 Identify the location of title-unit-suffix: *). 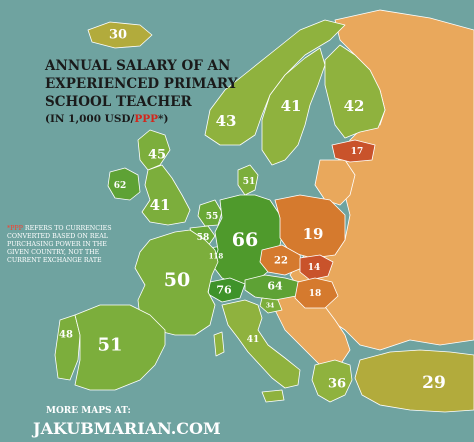
(163, 119).